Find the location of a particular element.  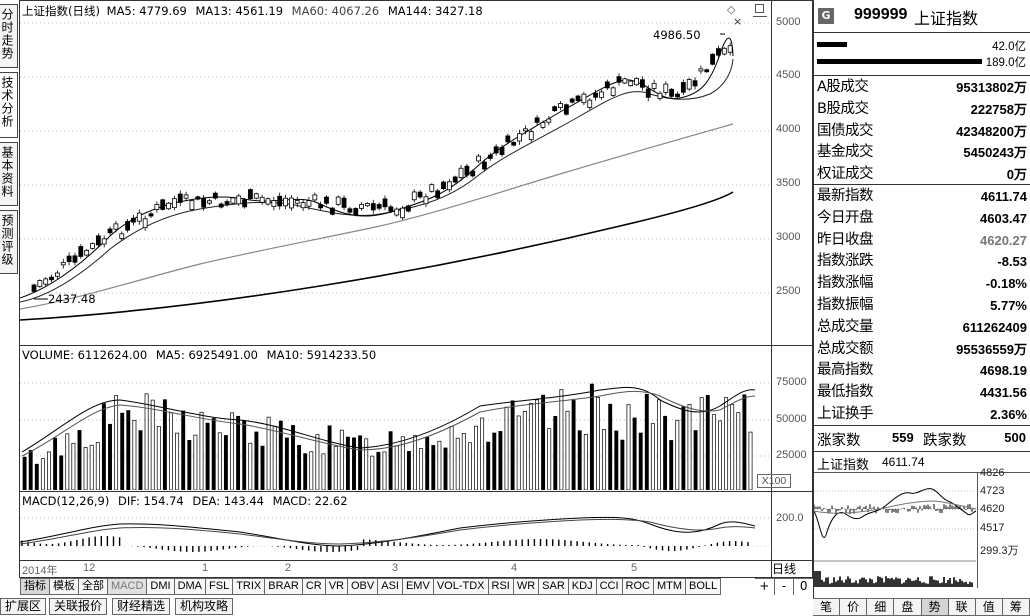

quote-tab-0: 笔 is located at coordinates (827, 607).